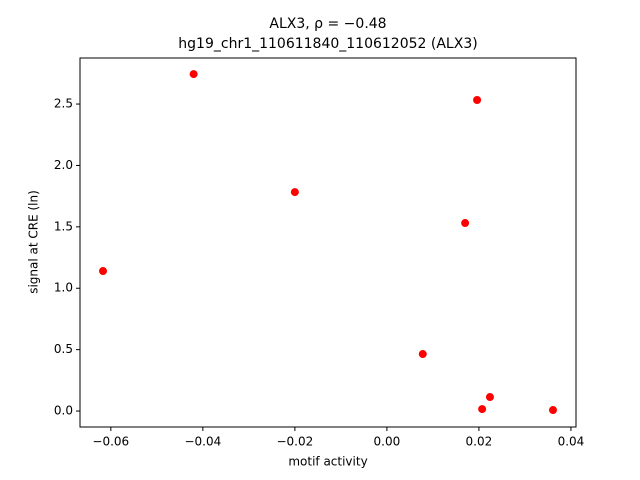 This screenshot has width=640, height=480. What do you see at coordinates (63, 226) in the screenshot?
I see `y-tick-label: 1.5` at bounding box center [63, 226].